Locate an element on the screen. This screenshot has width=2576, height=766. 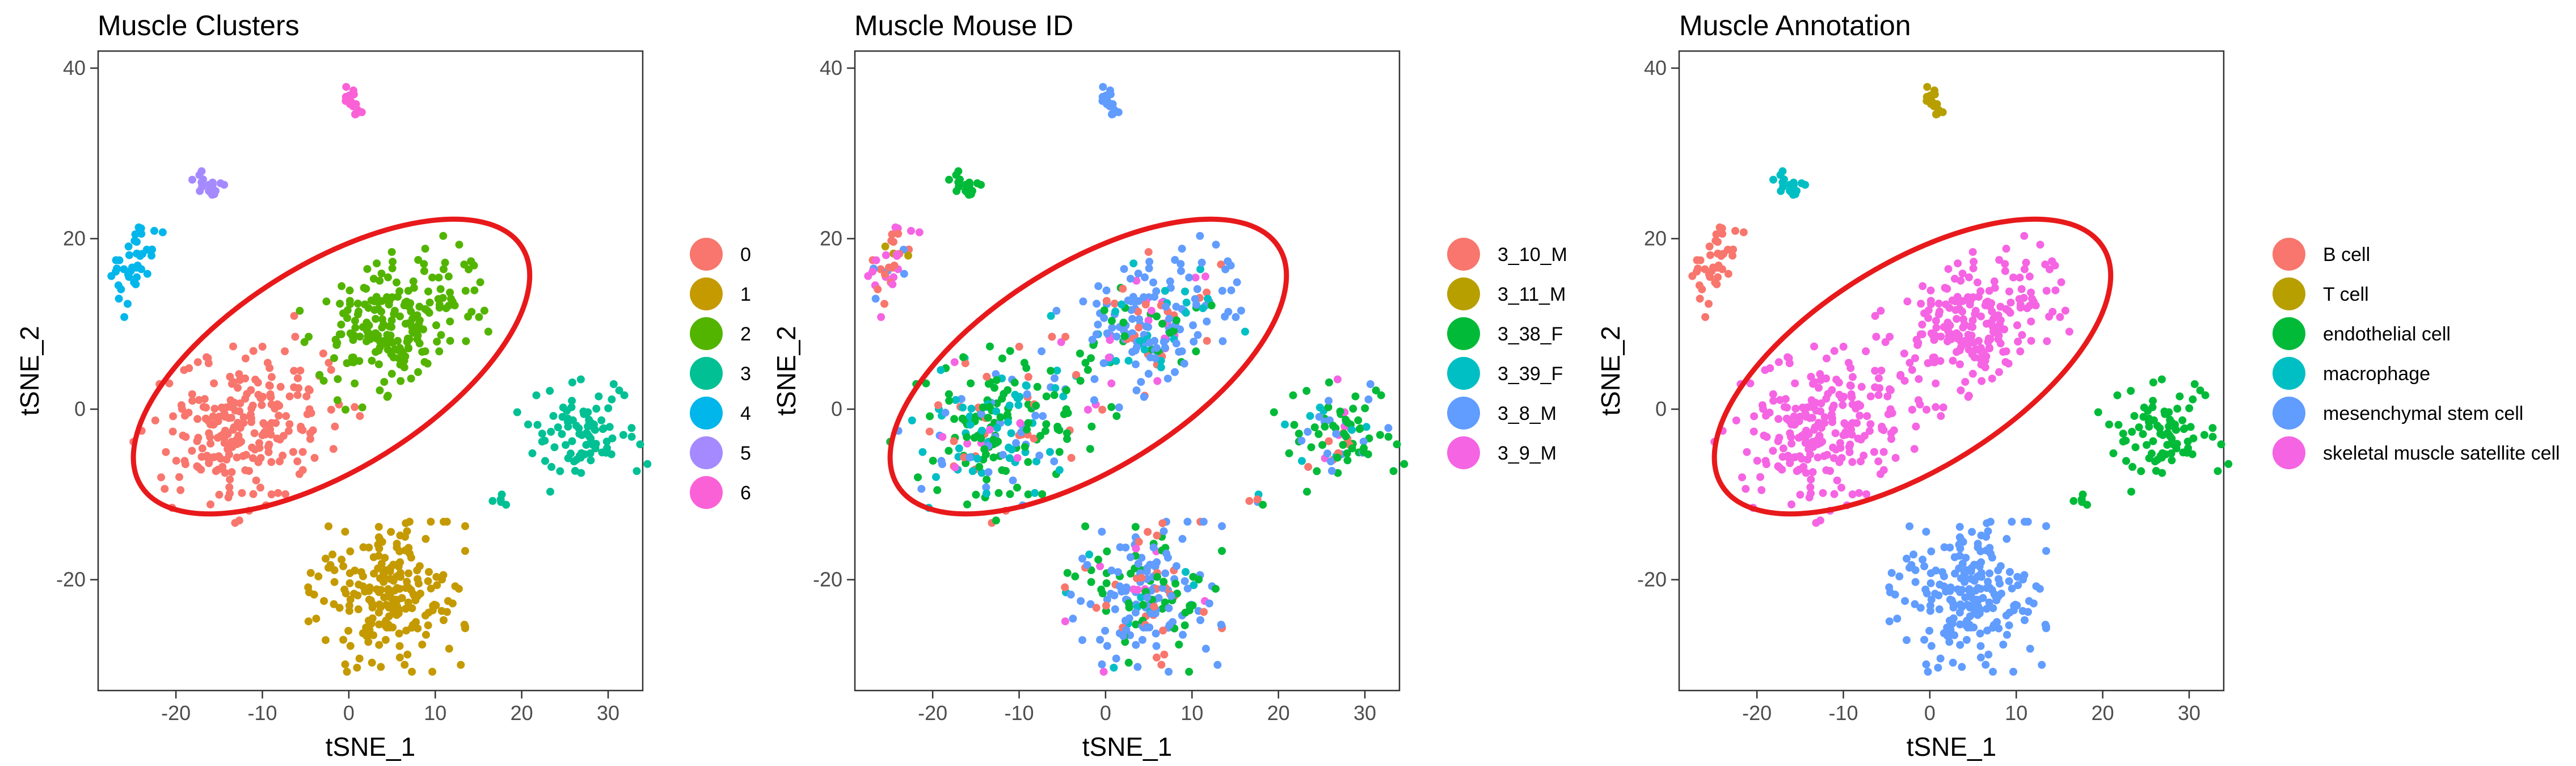
y-axis-label: tSNE_2 is located at coordinates (786, 371).